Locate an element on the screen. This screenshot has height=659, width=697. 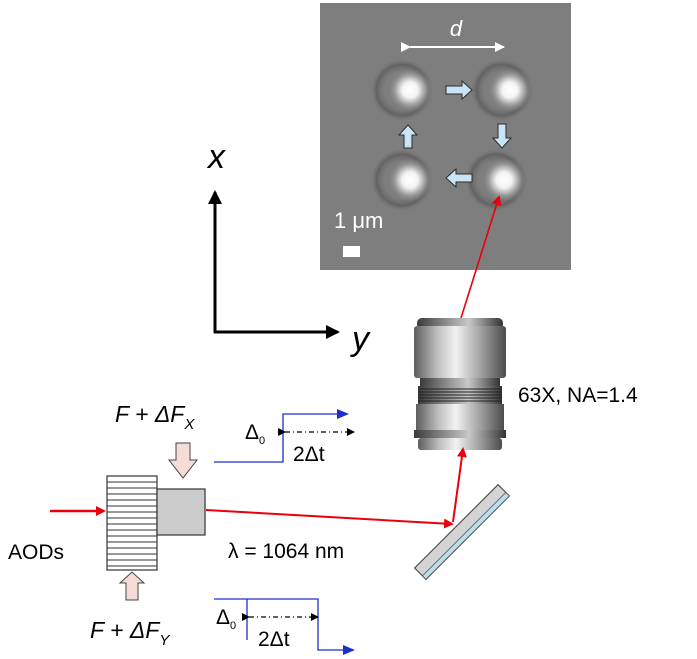
spacing-label: d is located at coordinates (456, 28).